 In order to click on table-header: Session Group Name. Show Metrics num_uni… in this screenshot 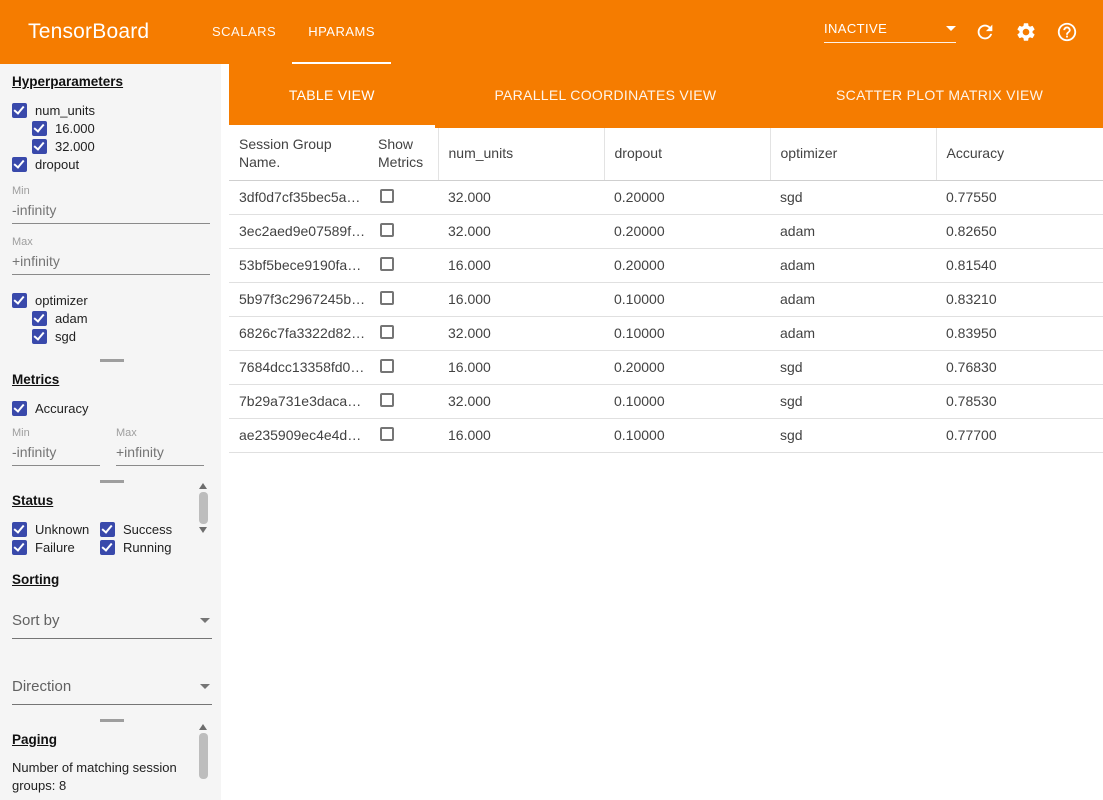, I will do `click(666, 154)`.